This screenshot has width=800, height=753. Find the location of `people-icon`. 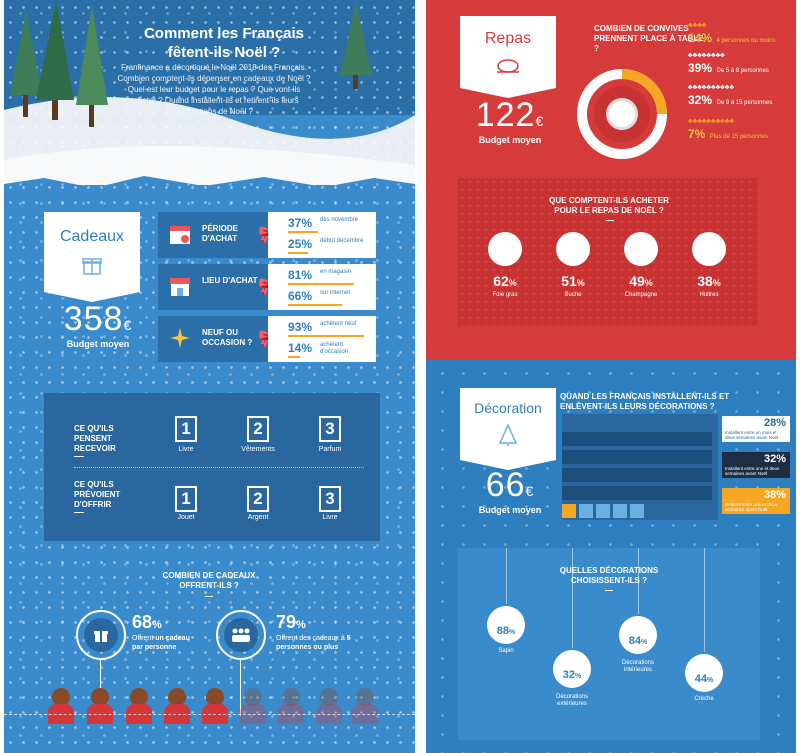

people-icon is located at coordinates (241, 635).